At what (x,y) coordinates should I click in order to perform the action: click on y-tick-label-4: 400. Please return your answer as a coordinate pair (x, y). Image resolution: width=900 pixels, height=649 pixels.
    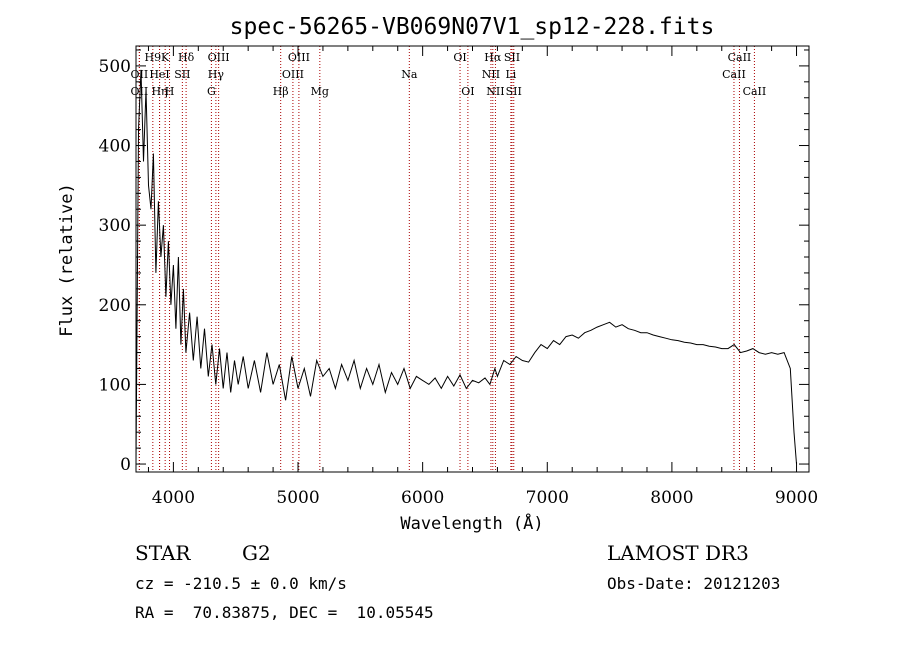
    Looking at the image, I should click on (115, 147).